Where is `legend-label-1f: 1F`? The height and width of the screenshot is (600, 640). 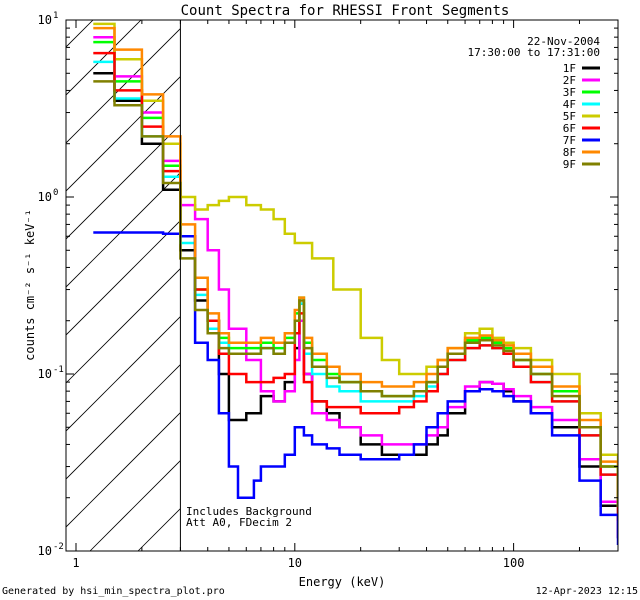
legend-label-1f: 1F is located at coordinates (569, 68).